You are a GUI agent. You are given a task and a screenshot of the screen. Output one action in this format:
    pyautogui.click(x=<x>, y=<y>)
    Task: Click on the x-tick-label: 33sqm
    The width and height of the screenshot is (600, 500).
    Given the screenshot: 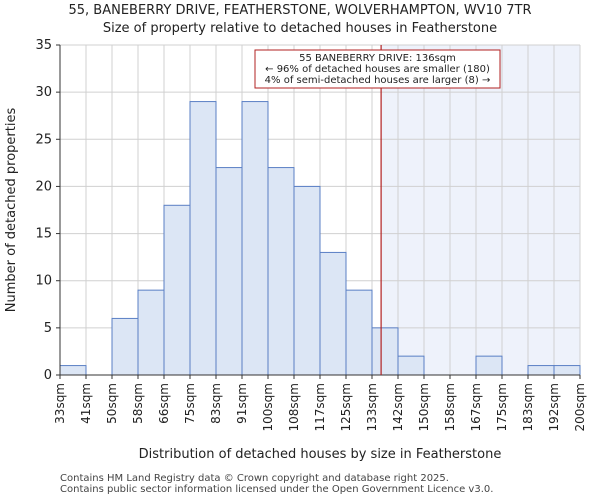 What is the action you would take?
    pyautogui.click(x=60, y=403)
    